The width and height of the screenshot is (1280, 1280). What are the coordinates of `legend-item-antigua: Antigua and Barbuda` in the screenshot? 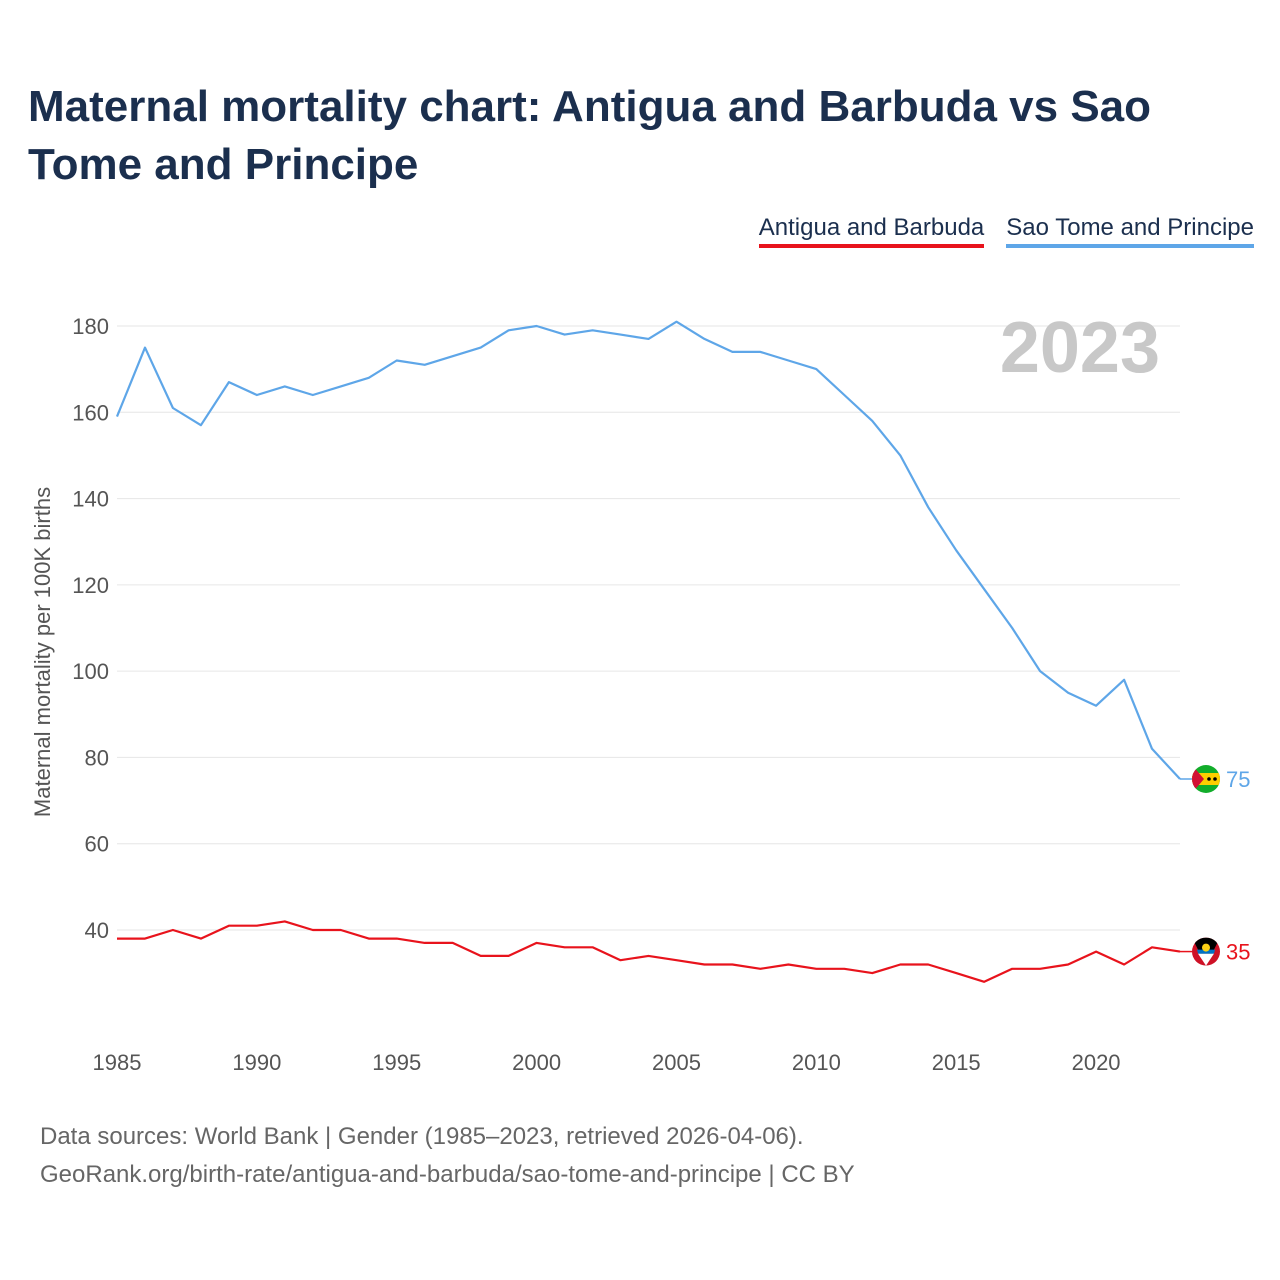 It's located at (871, 231).